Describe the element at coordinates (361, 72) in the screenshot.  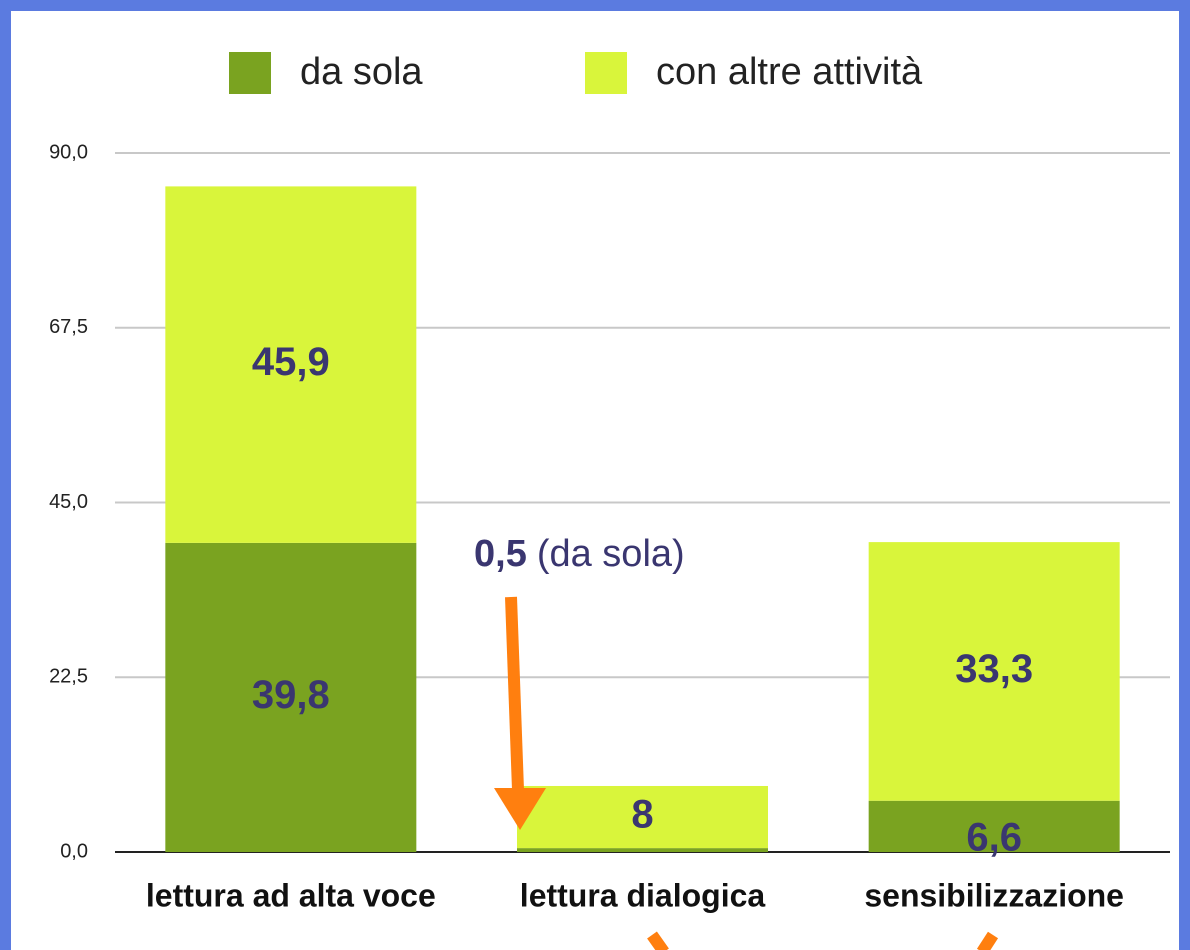
I see `legend-label: da sola` at that location.